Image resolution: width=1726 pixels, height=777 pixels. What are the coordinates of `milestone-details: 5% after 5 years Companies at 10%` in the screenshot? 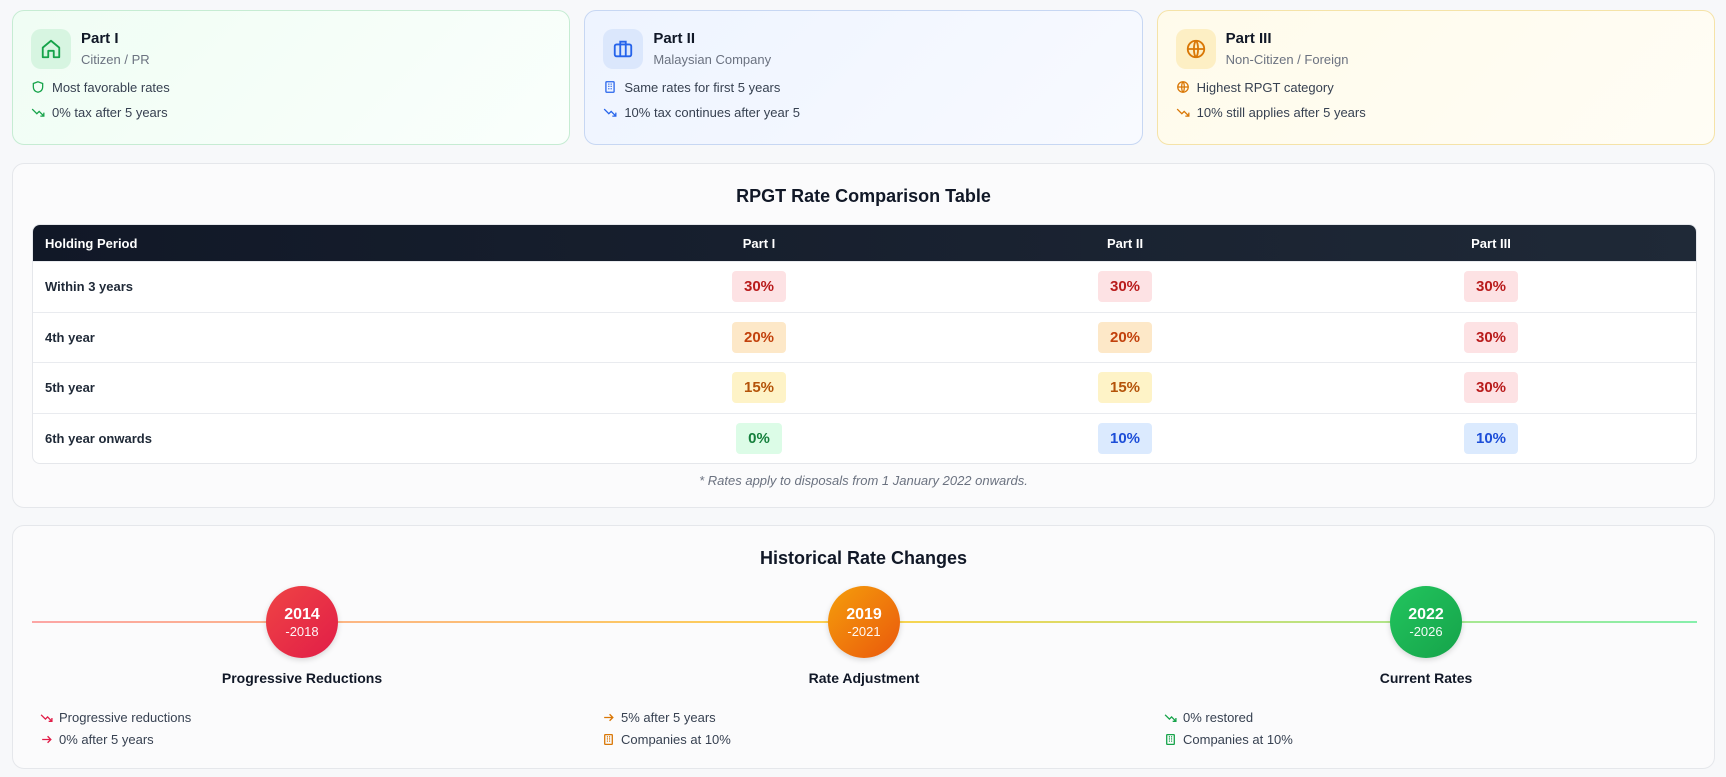 It's located at (864, 728).